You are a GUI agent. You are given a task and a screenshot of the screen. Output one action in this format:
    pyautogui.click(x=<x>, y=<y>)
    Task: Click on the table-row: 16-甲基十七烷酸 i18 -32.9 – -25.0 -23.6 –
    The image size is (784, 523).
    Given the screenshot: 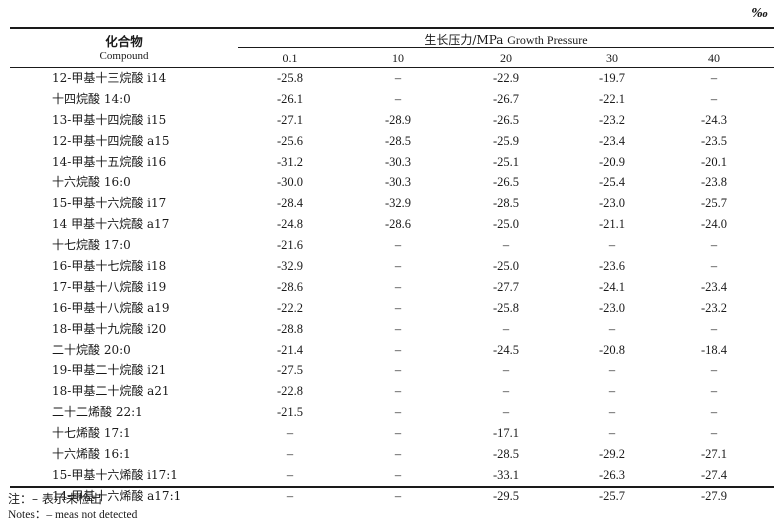 What is the action you would take?
    pyautogui.click(x=392, y=266)
    